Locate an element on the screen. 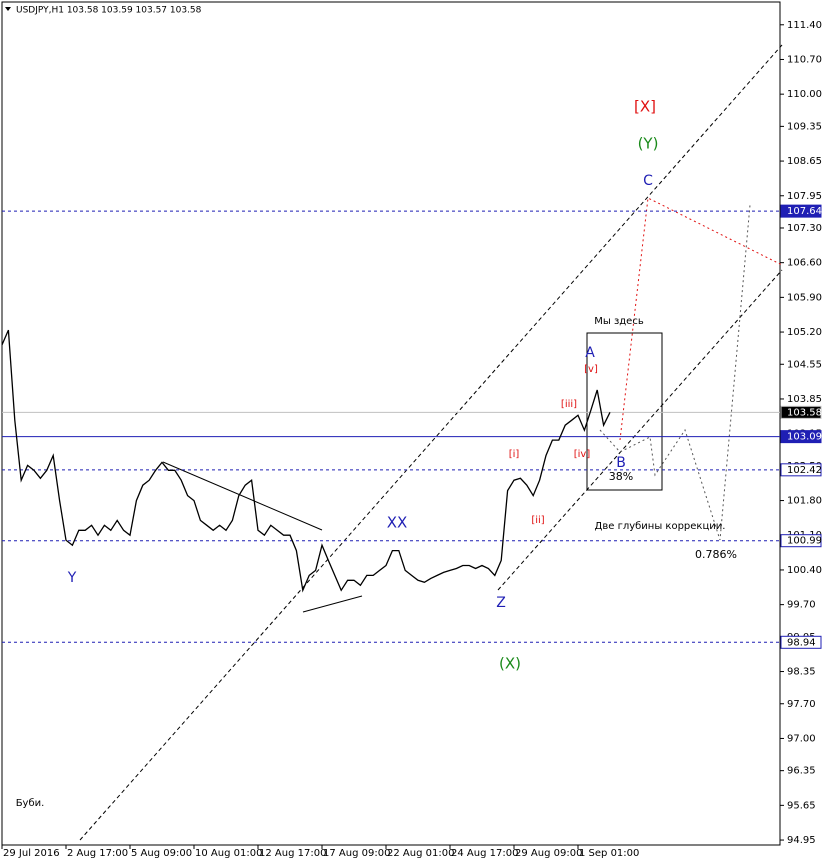 This screenshot has height=863, width=822. y-tick-label: 111.40 is located at coordinates (804, 25).